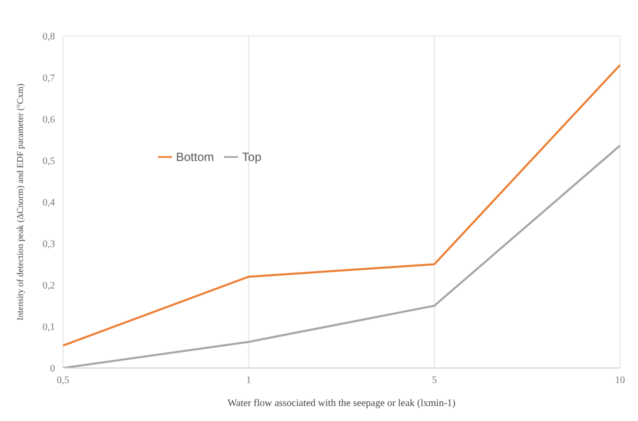 This screenshot has height=421, width=638. I want to click on legend-label: Top, so click(252, 157).